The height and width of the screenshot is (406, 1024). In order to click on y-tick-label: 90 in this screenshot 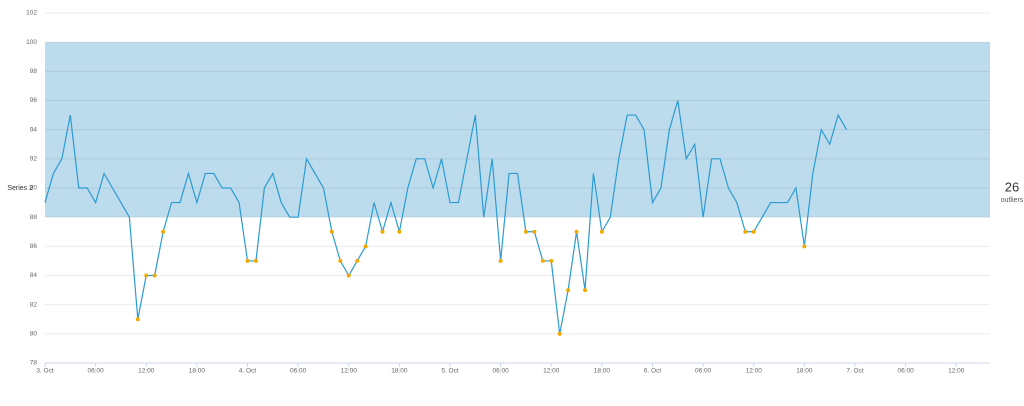, I will do `click(34, 188)`.